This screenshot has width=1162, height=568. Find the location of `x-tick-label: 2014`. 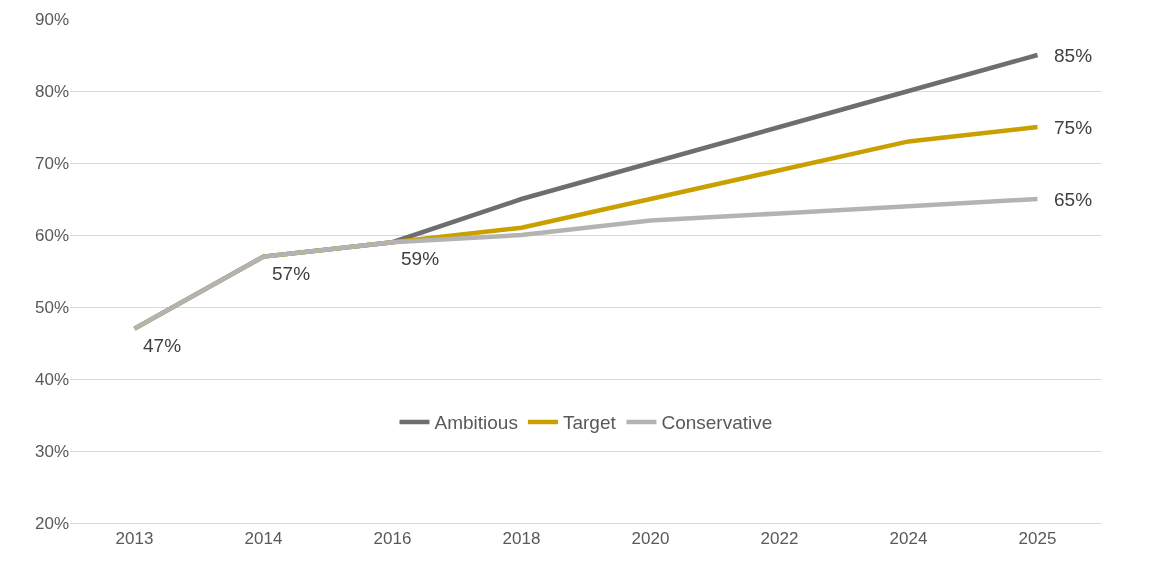

x-tick-label: 2014 is located at coordinates (263, 539).